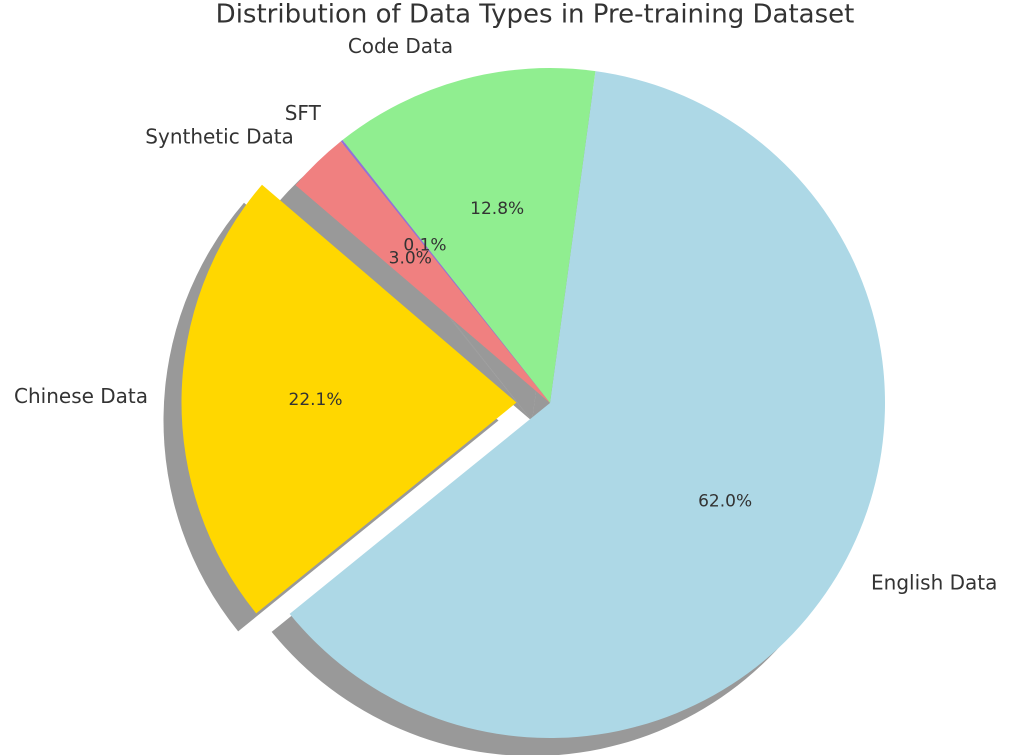 This screenshot has height=755, width=1014. What do you see at coordinates (316, 400) in the screenshot?
I see `percent-label: 22.1%` at bounding box center [316, 400].